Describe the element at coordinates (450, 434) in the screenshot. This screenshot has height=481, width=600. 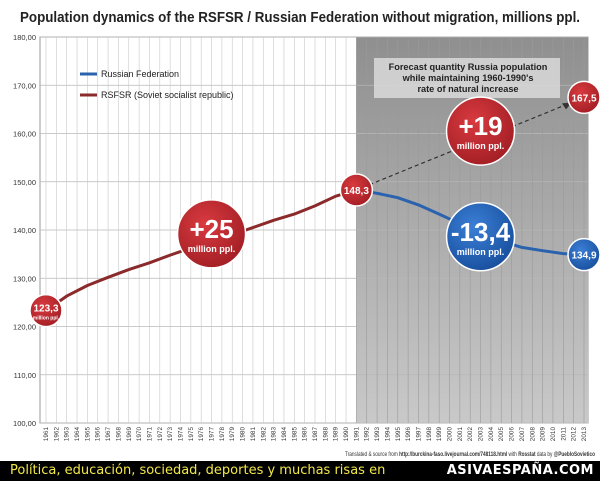
I see `x-tick-label: 2000` at that location.